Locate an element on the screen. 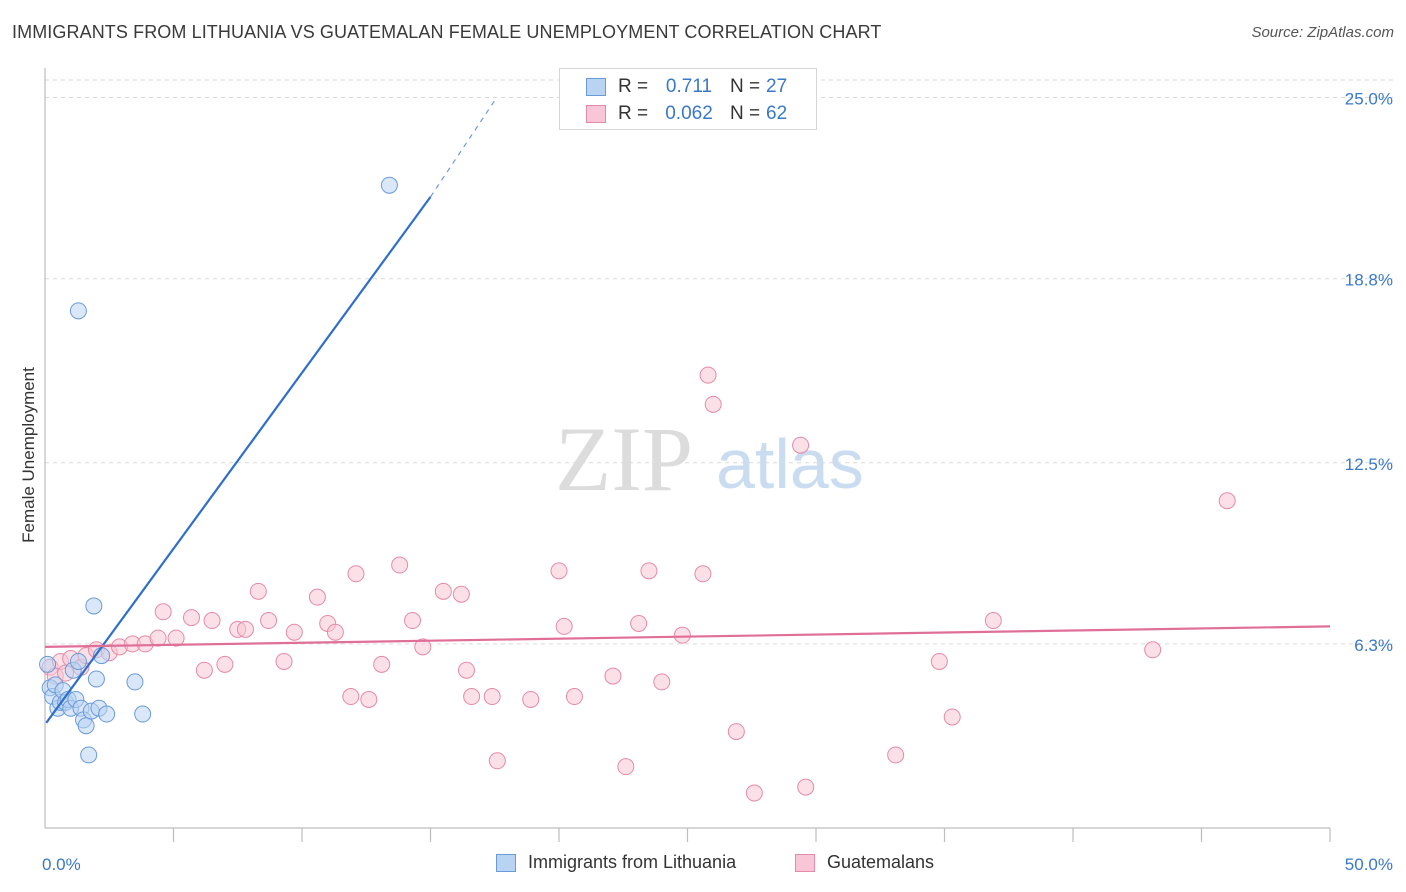  legend-row-guatemalans: R = 0.062 N = 62 is located at coordinates (673, 114).